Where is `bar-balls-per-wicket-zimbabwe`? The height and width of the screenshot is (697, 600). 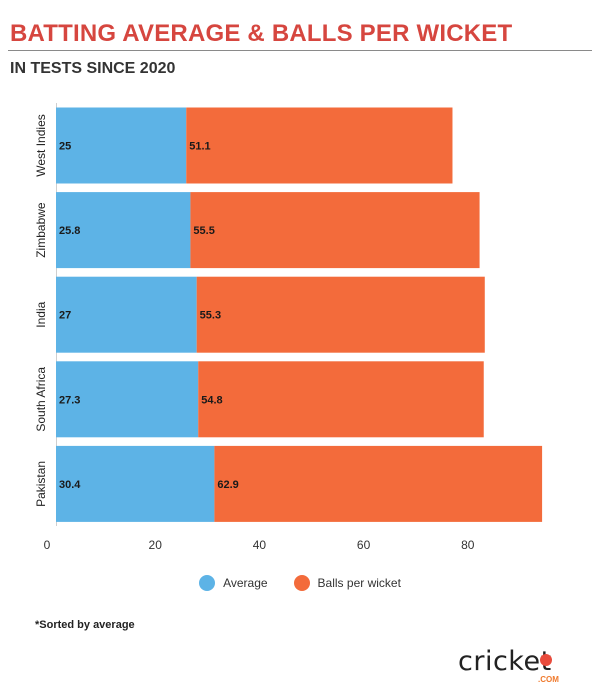
bar-balls-per-wicket-zimbabwe is located at coordinates (335, 230).